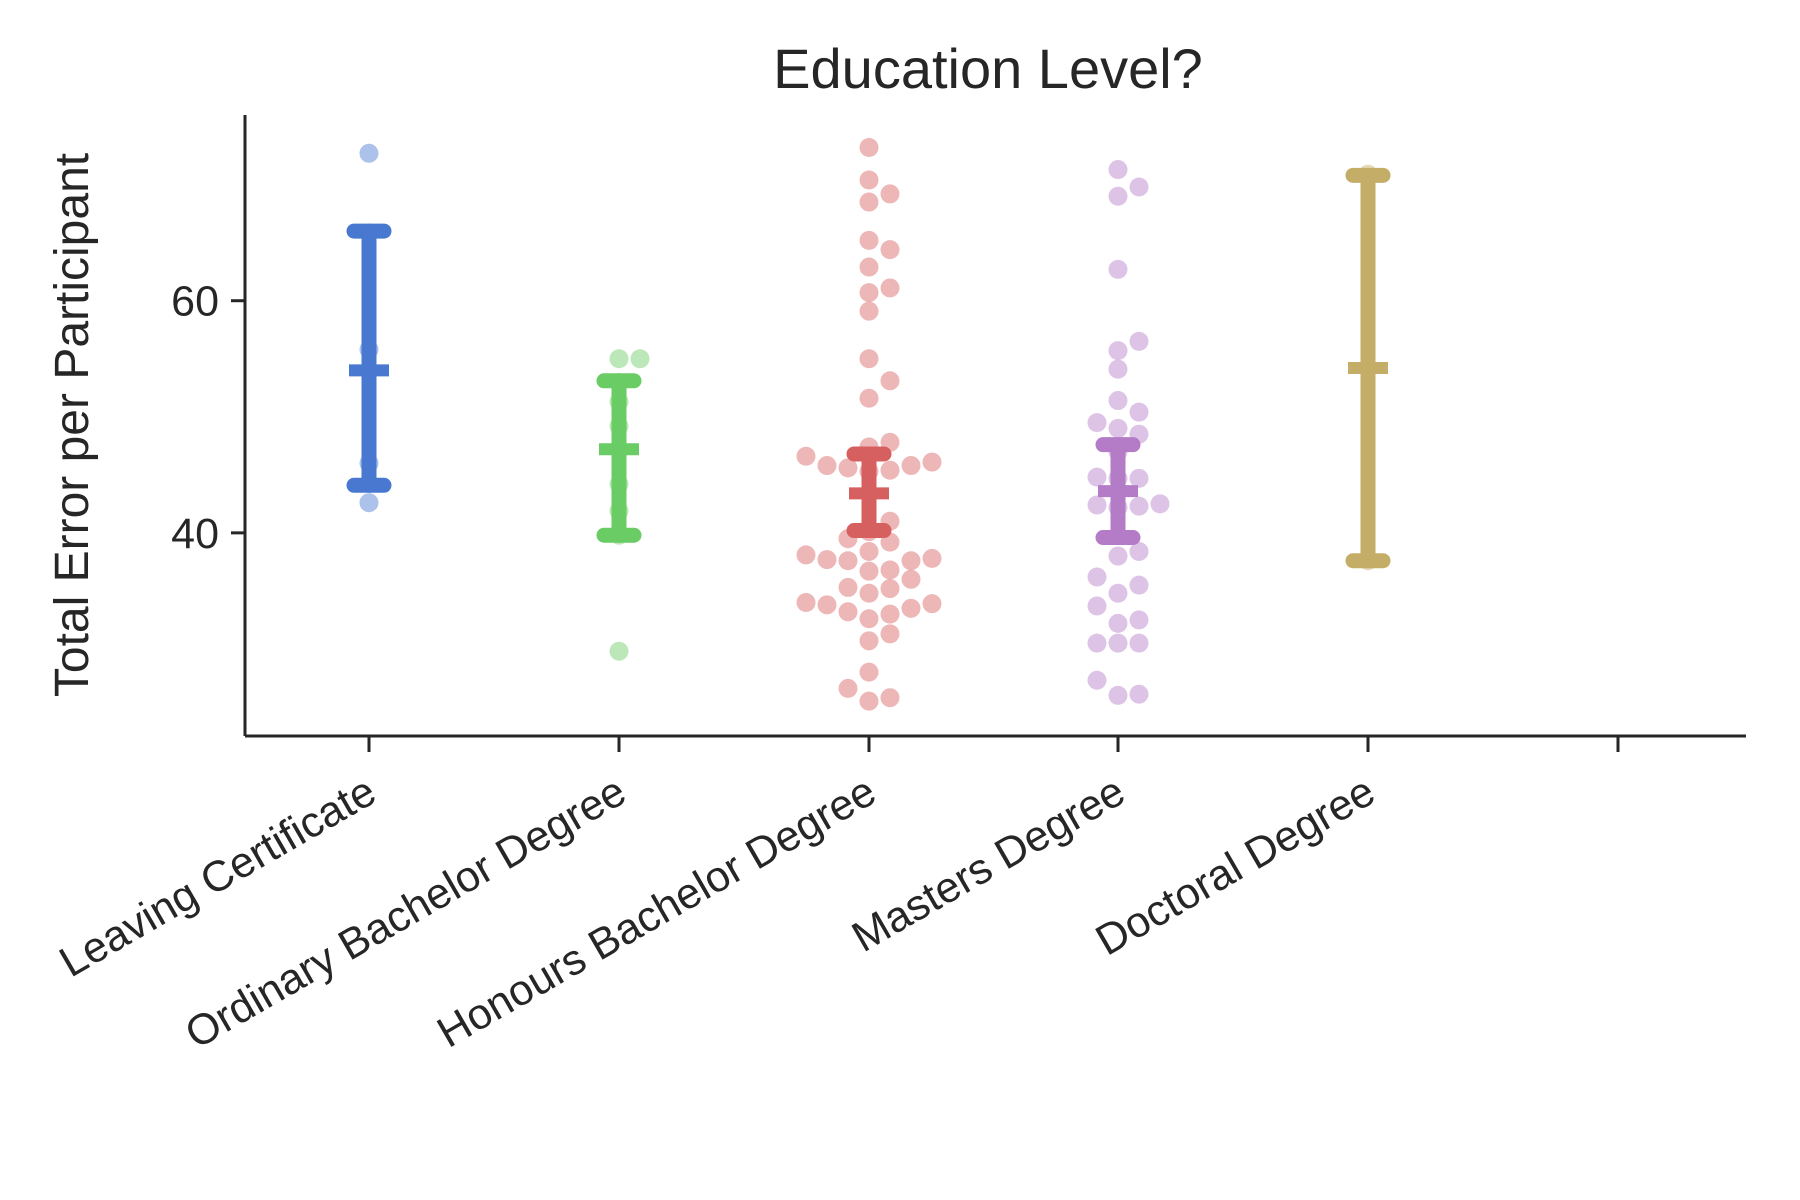 The height and width of the screenshot is (1200, 1800). What do you see at coordinates (656, 912) in the screenshot?
I see `x-tick-label: Honours Bachelor Degree` at bounding box center [656, 912].